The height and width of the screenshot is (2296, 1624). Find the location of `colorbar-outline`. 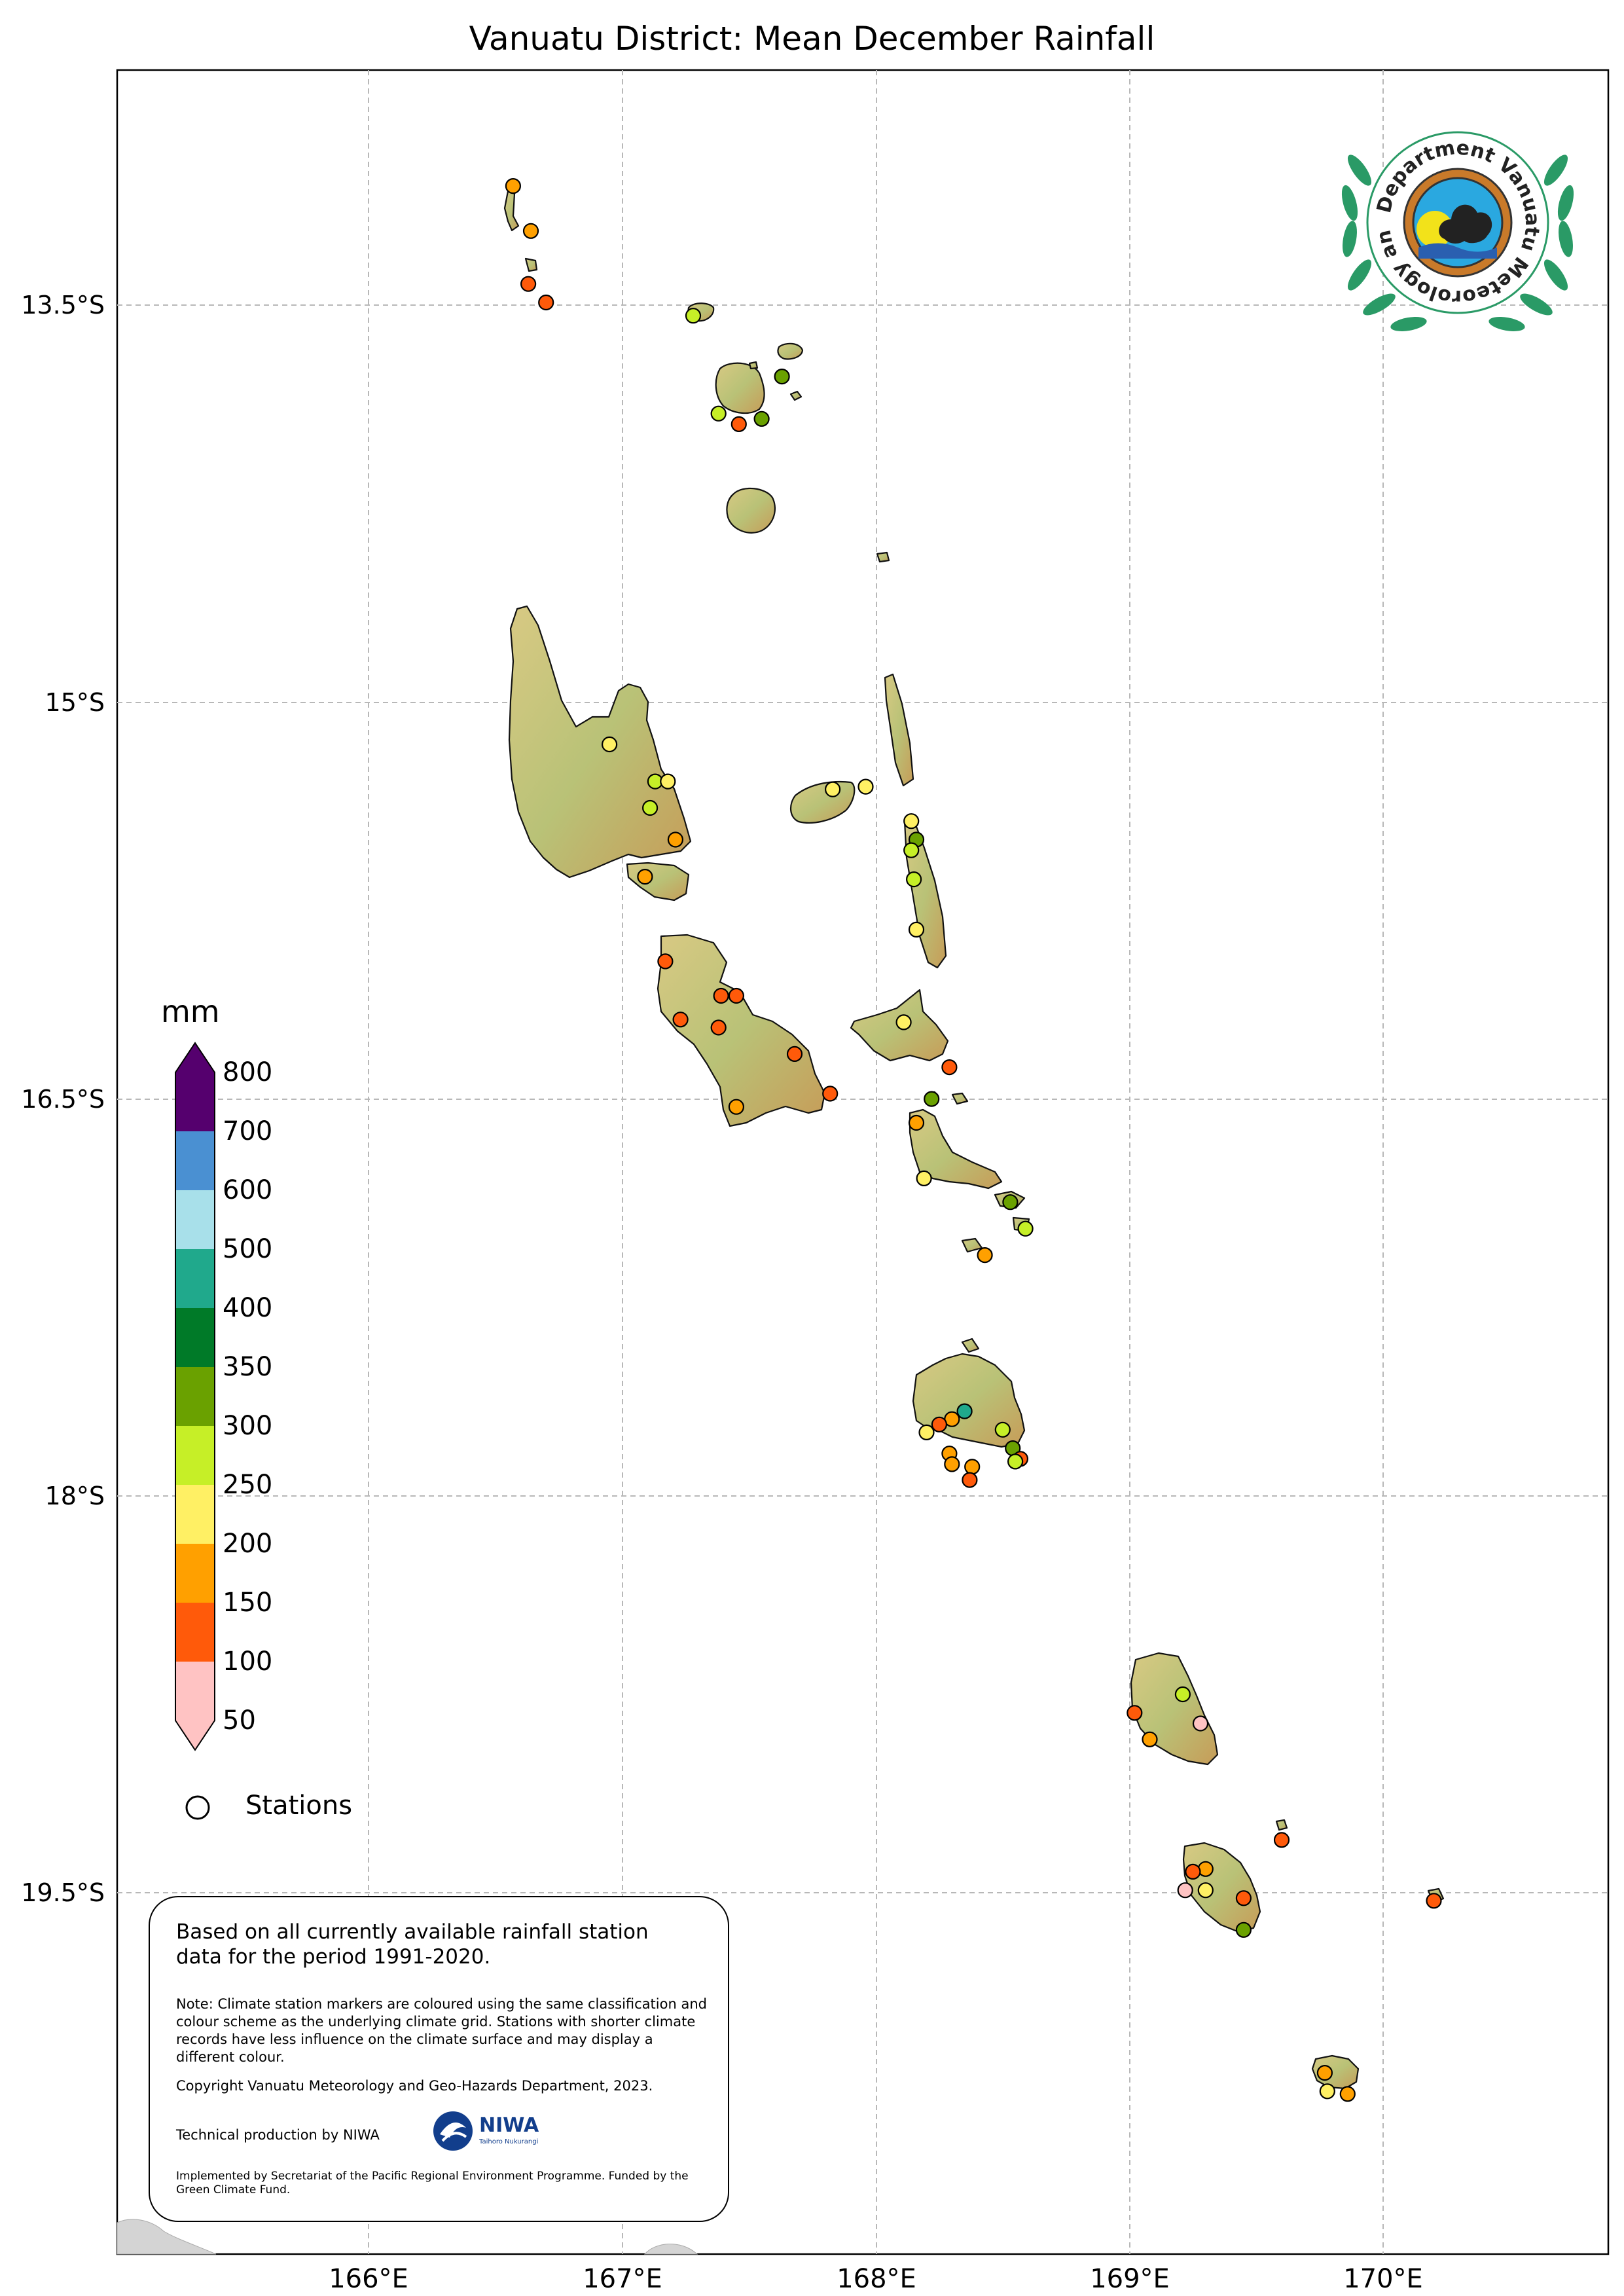

colorbar-outline is located at coordinates (195, 1396).